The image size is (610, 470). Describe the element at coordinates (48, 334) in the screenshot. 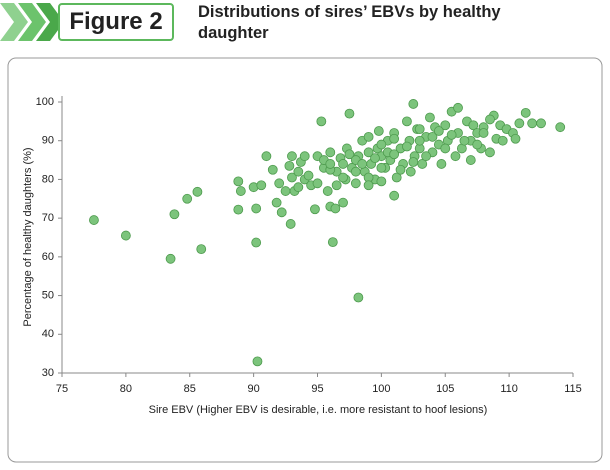

I see `y-tick-label: 40` at that location.